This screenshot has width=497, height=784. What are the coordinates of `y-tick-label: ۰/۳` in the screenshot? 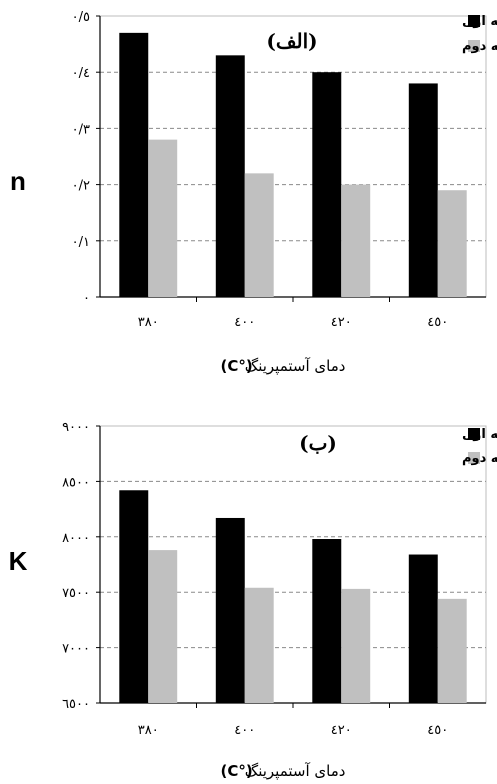 It's located at (81, 129).